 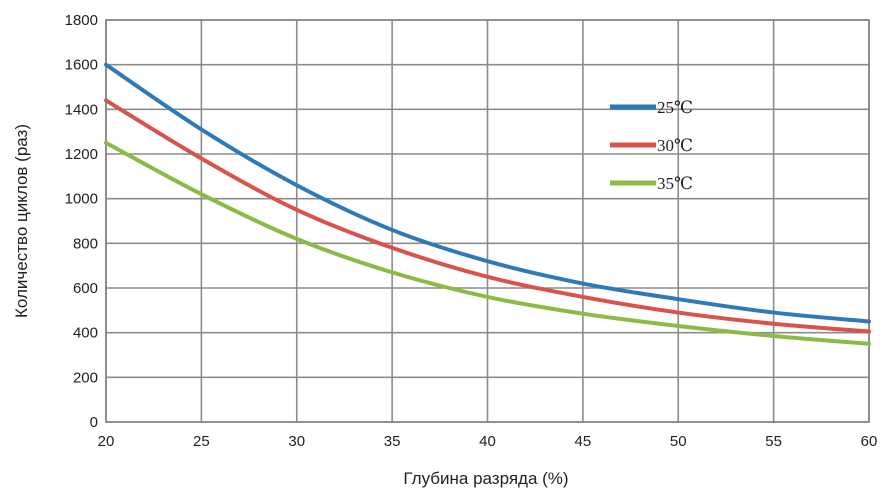 What do you see at coordinates (81, 109) in the screenshot?
I see `y-tick-label: 1400` at bounding box center [81, 109].